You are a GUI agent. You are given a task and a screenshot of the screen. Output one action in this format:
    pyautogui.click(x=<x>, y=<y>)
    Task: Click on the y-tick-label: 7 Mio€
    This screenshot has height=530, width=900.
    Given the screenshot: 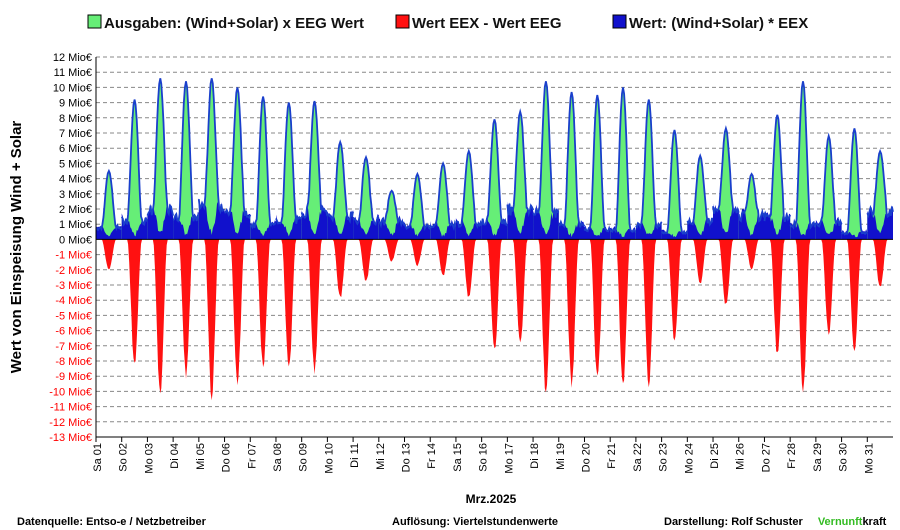 What is the action you would take?
    pyautogui.click(x=75, y=134)
    